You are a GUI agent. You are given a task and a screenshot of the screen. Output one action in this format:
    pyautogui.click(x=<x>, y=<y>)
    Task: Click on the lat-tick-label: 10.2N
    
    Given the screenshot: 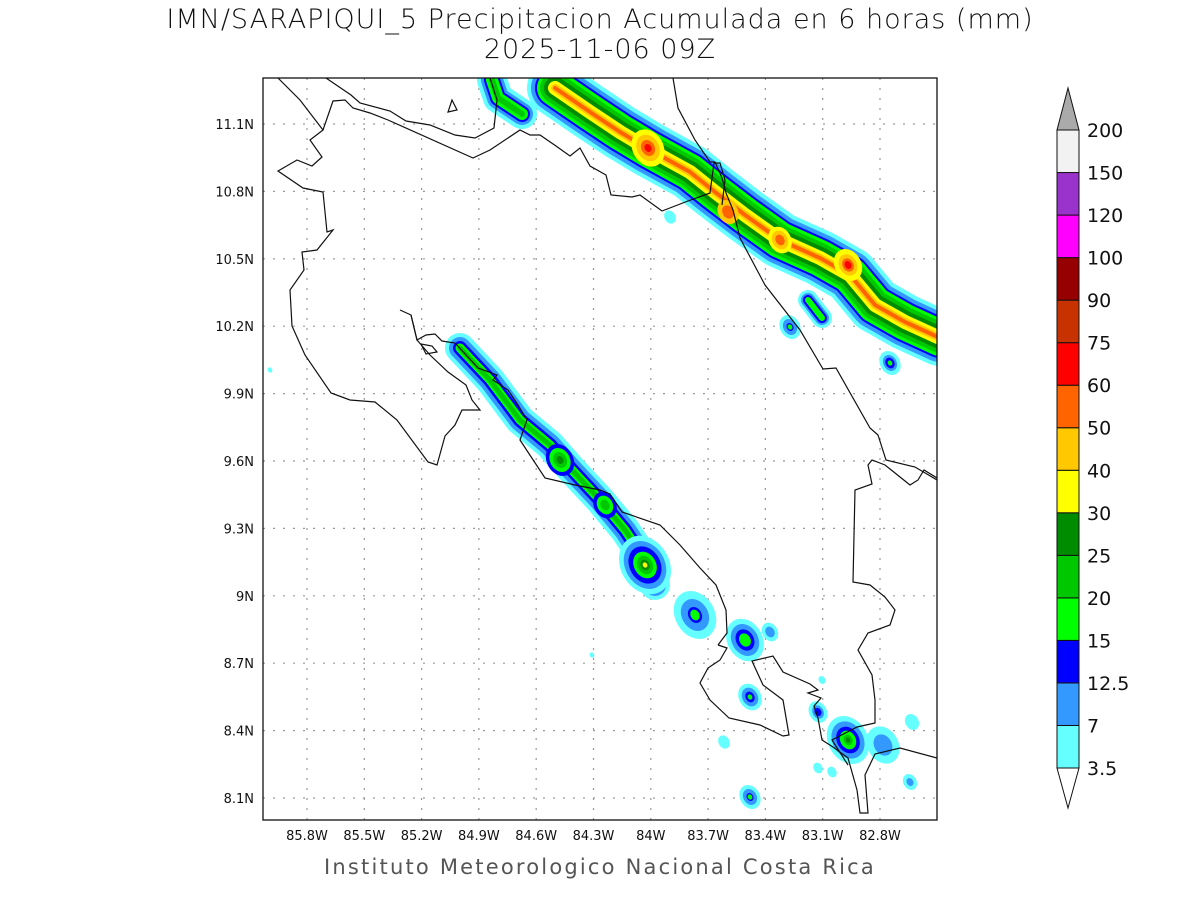 What is the action you would take?
    pyautogui.click(x=234, y=327)
    